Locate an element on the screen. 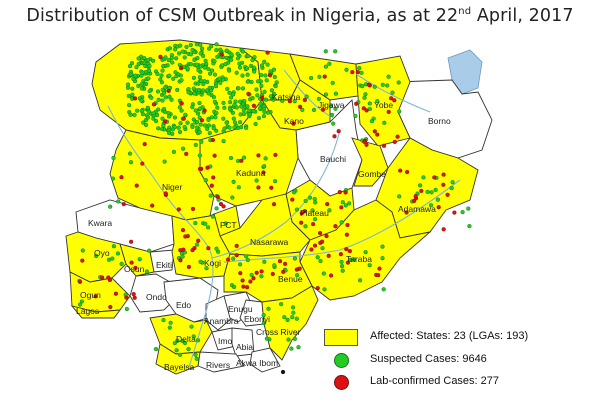 This screenshot has height=401, width=600. label-lagos: Lagos is located at coordinates (87, 311).